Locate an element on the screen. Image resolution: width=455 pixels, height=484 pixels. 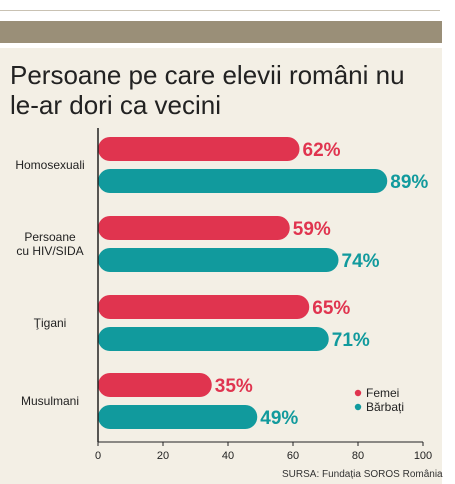
x-tick-label: 20 is located at coordinates (163, 456).